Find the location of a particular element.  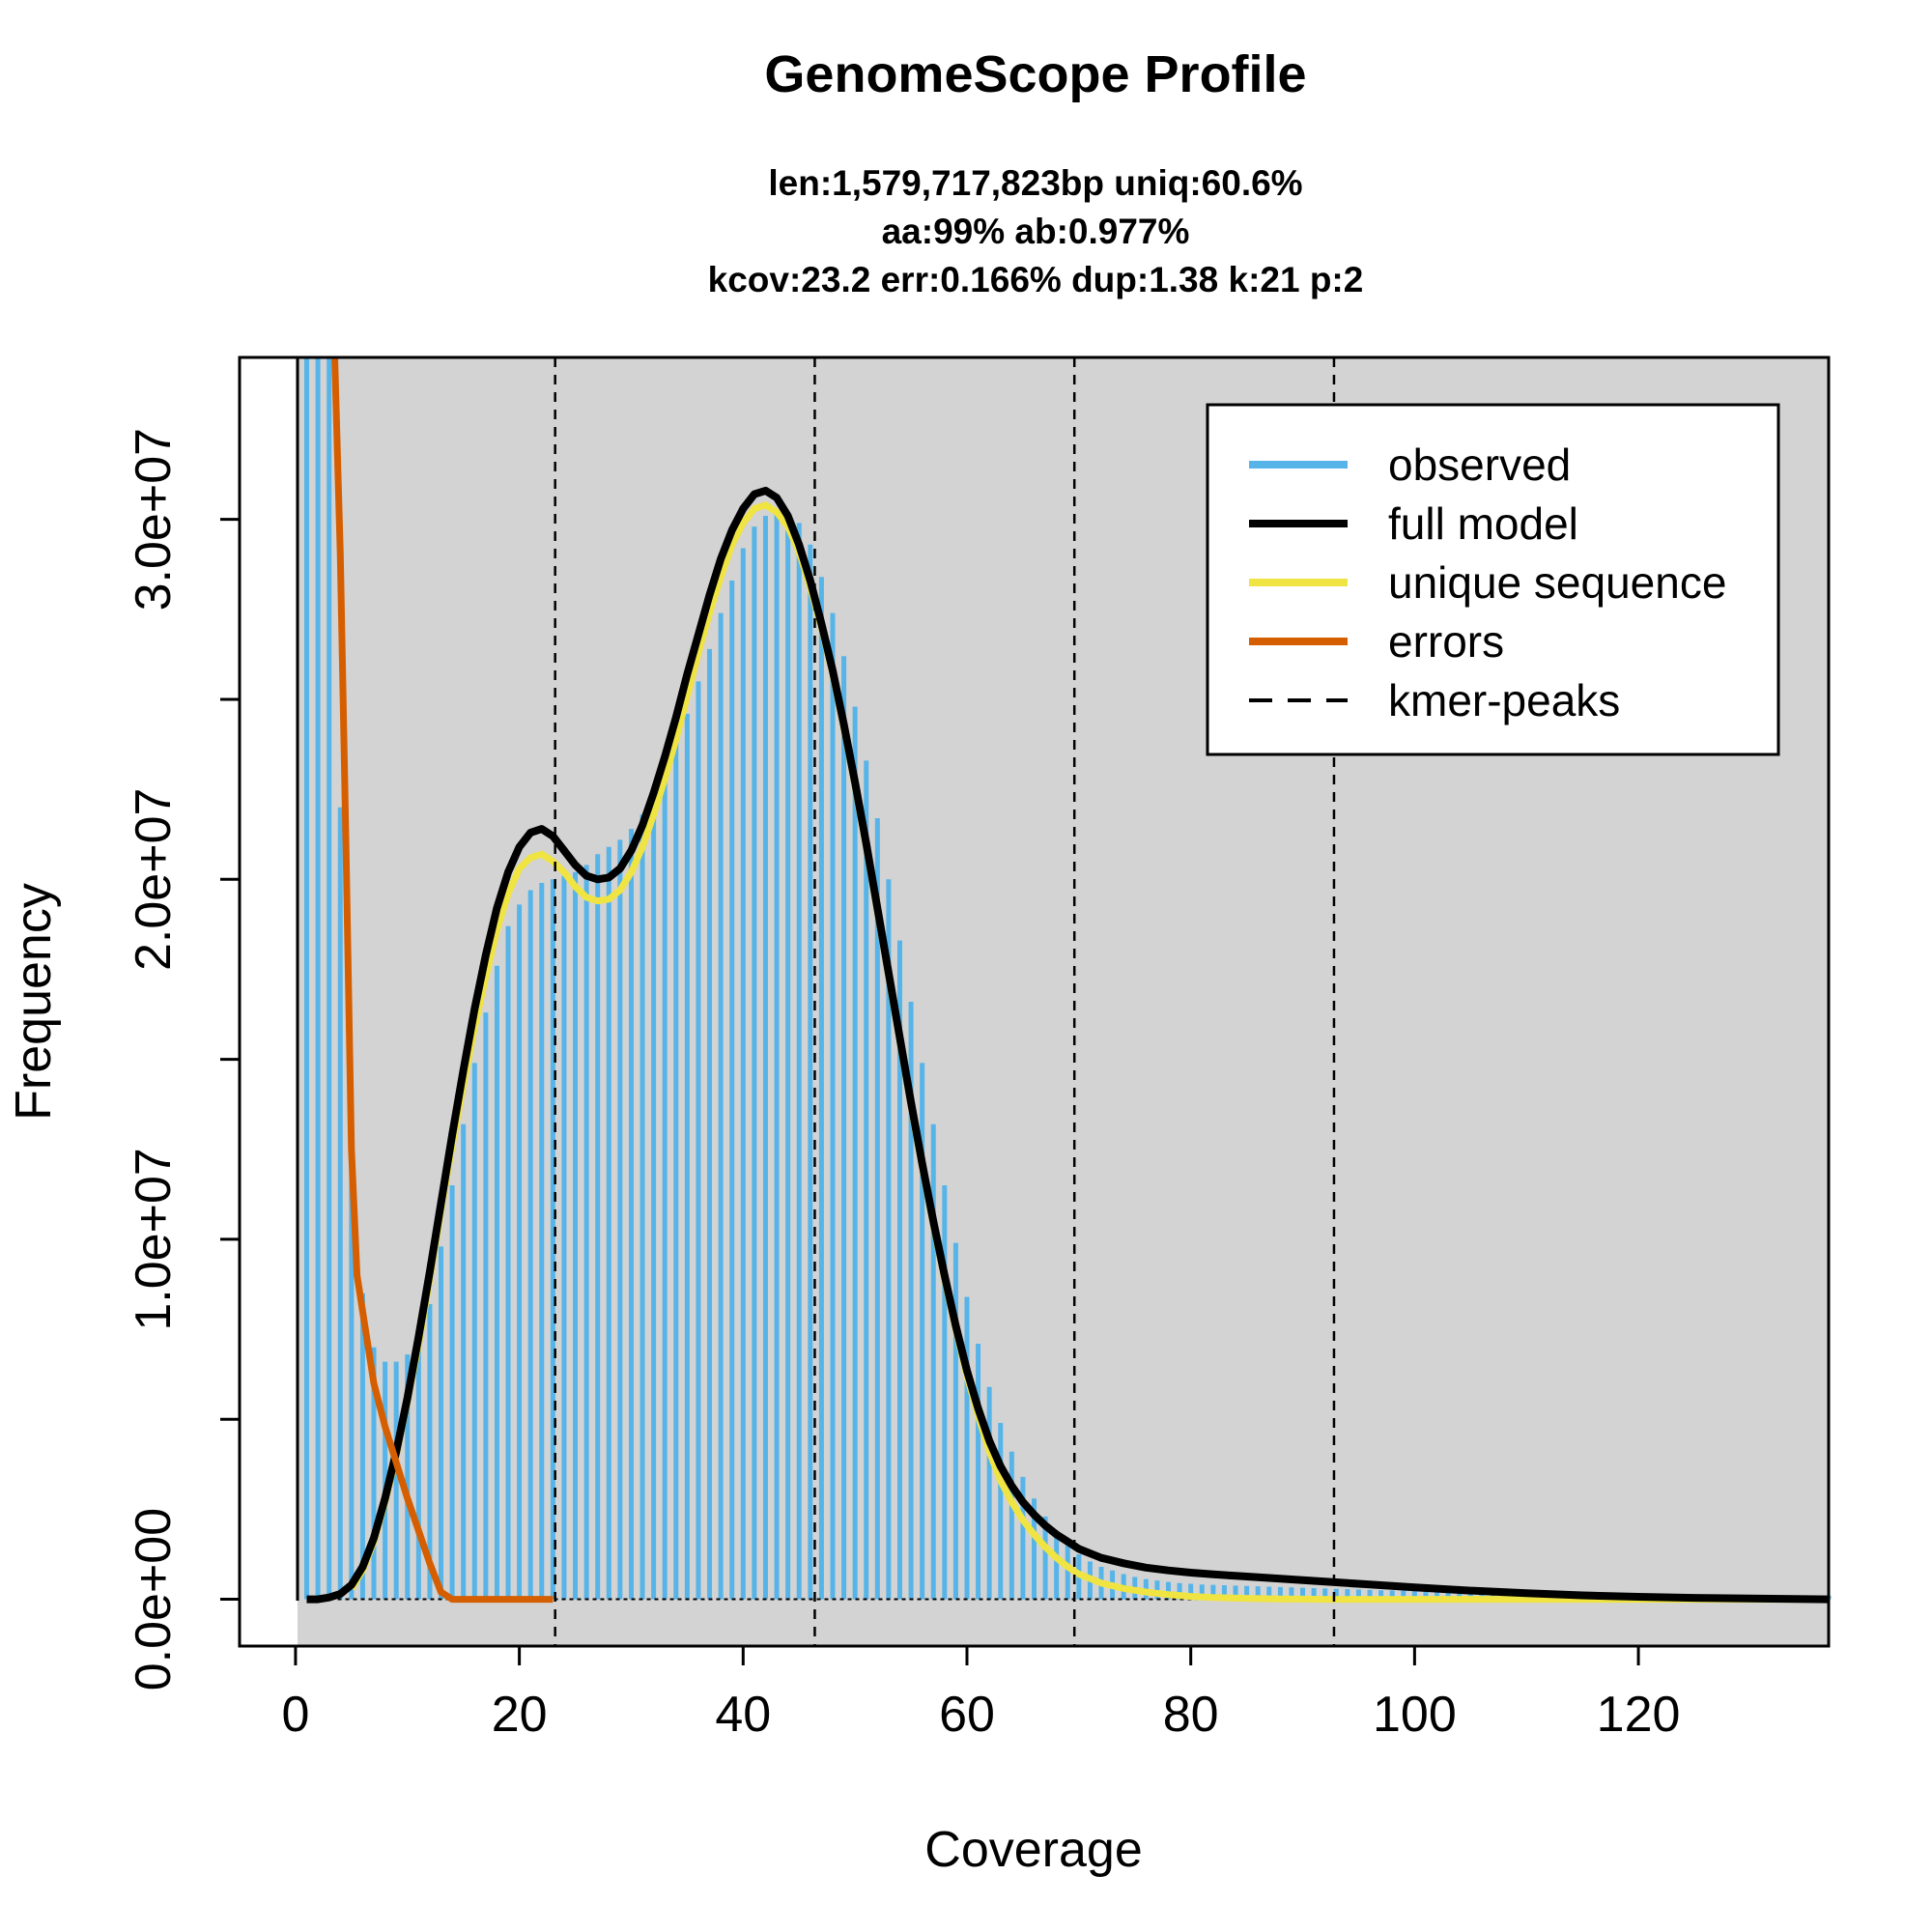

x-tick-label: 100 is located at coordinates (1415, 1715).